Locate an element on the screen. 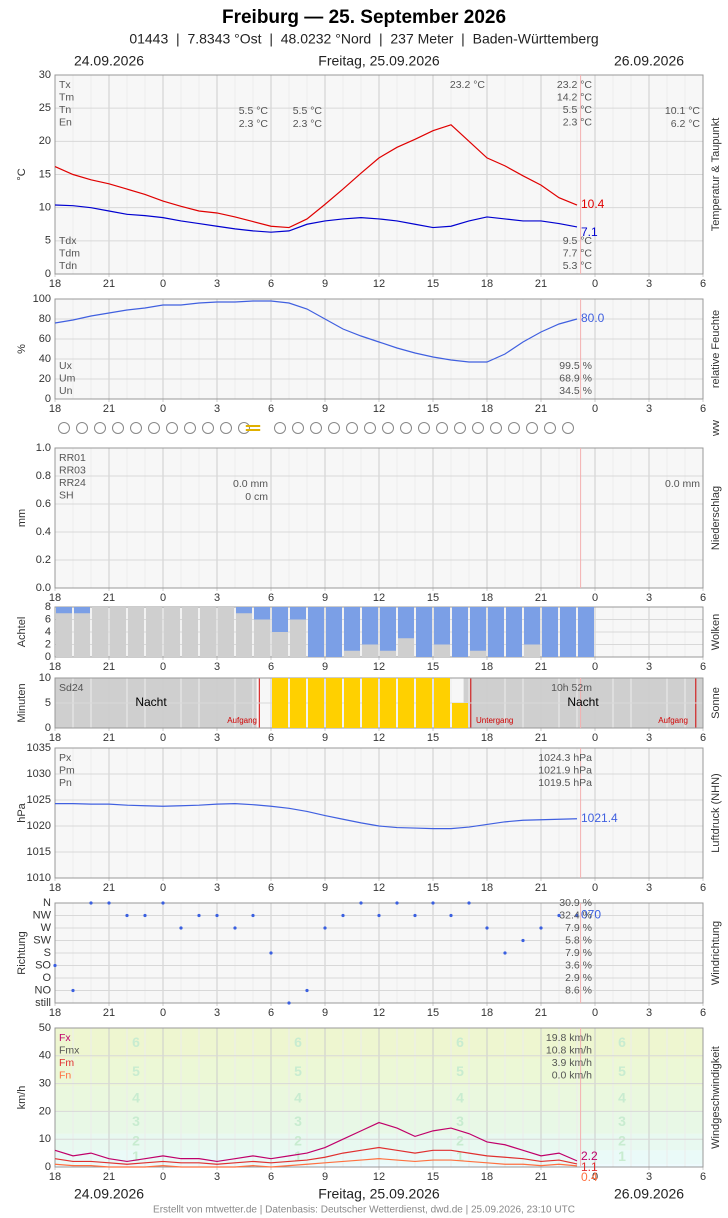 The width and height of the screenshot is (728, 1218). stat-value: 1019.5 hPa is located at coordinates (565, 783).